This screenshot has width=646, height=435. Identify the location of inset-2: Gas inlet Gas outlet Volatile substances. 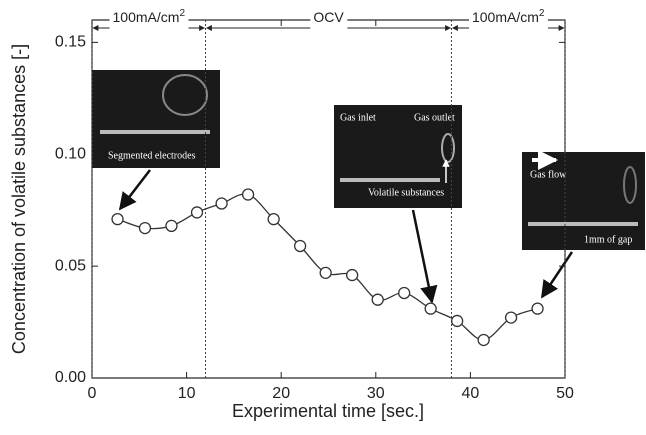
(398, 156).